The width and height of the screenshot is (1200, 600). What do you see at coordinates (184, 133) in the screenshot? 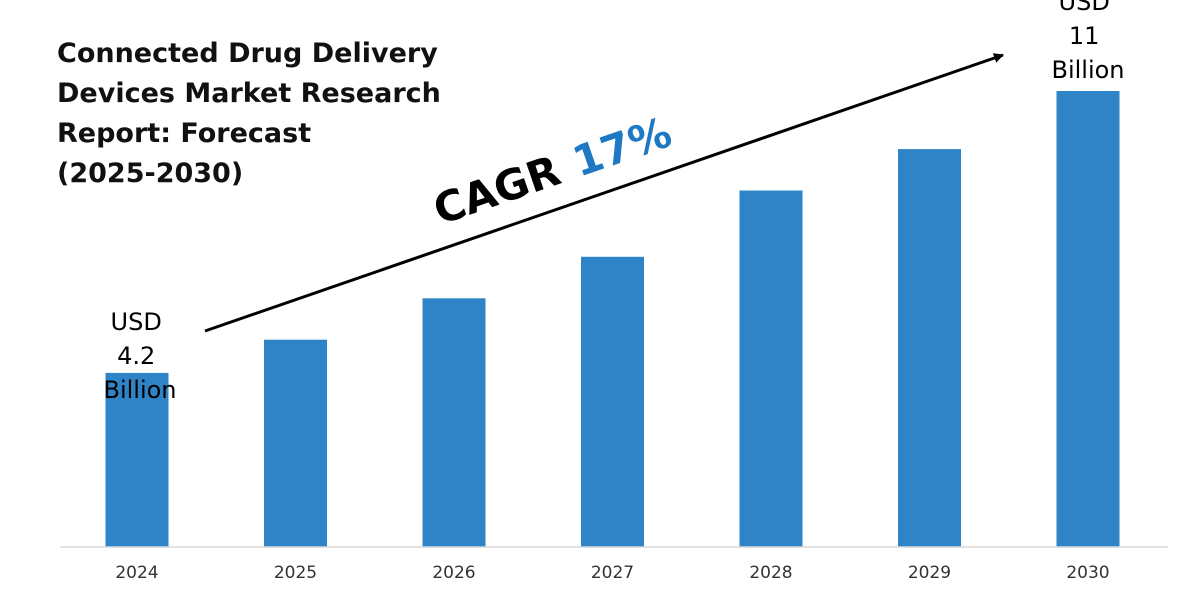
I see `chart-title-line-3: Report: Forecast` at bounding box center [184, 133].